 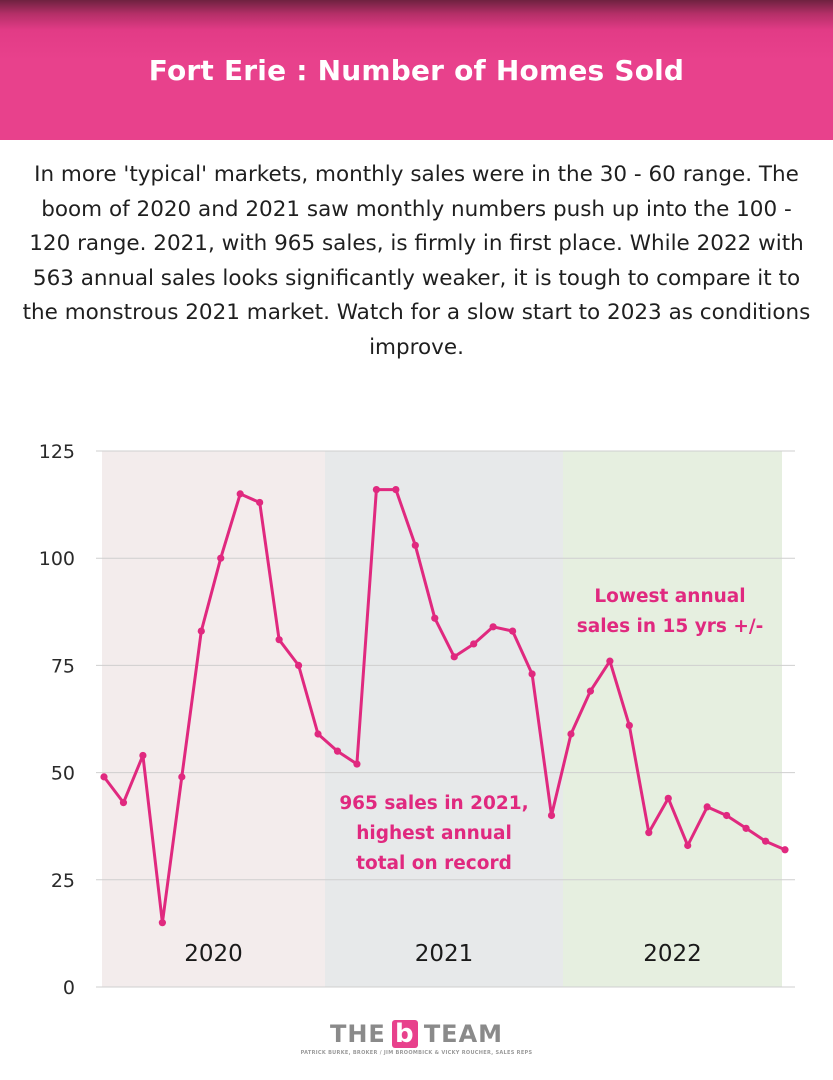 I want to click on team-logo: THE b TEAM, so click(x=416, y=1034).